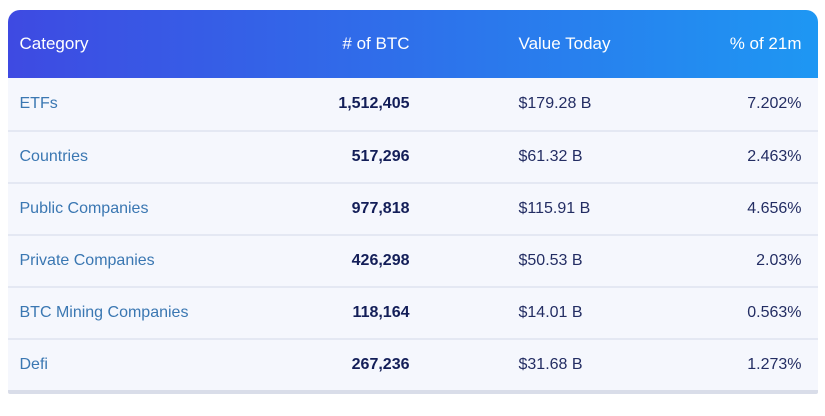  I want to click on percent-21m-cell: 2.03%, so click(779, 260).